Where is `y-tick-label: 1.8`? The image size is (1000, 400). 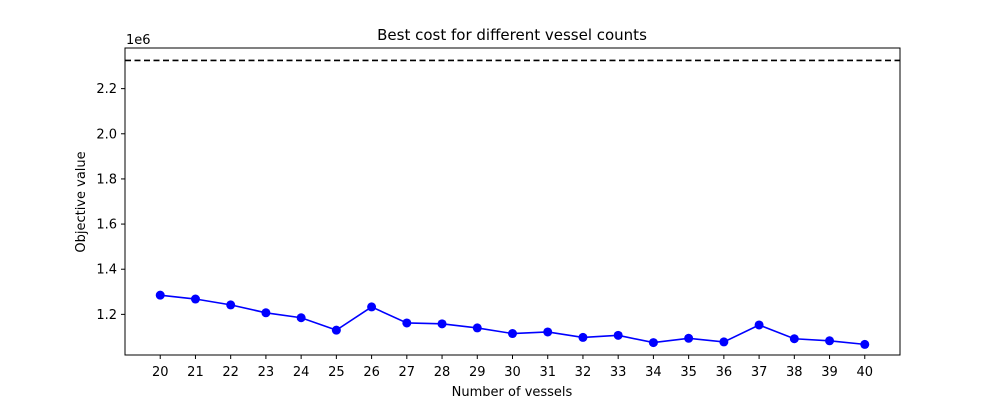 y-tick-label: 1.8 is located at coordinates (106, 179).